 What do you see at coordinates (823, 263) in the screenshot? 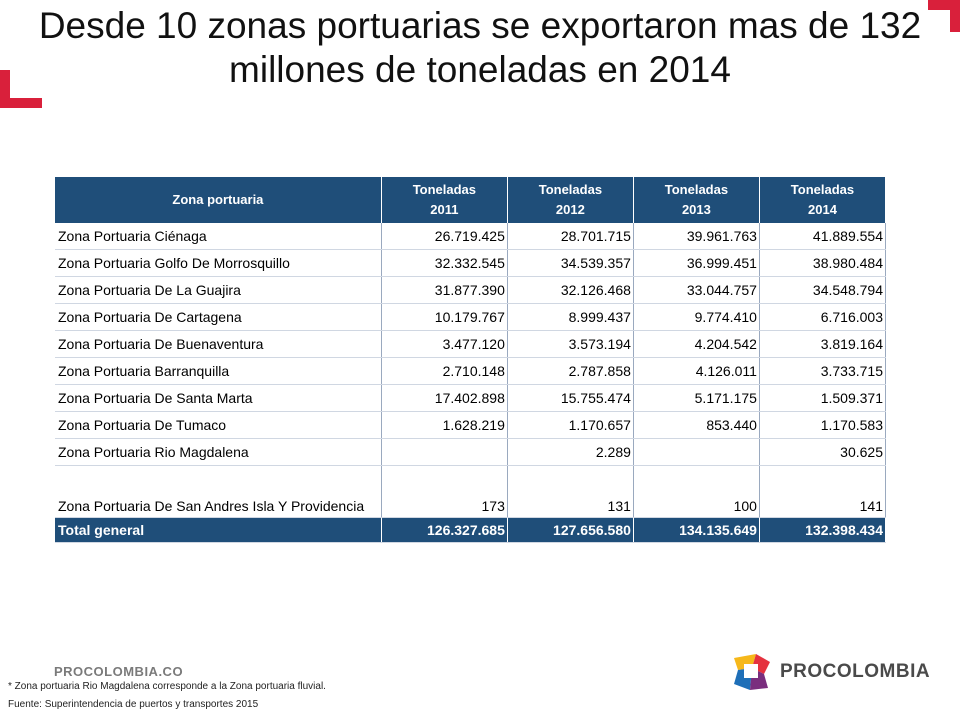
I see `tons-cell: 38.980.484` at bounding box center [823, 263].